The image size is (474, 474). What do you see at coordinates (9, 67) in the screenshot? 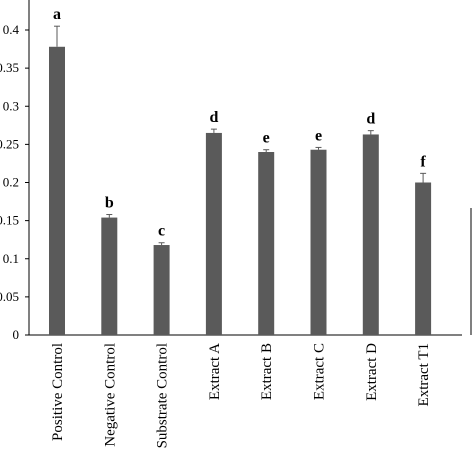
I see `y-tick-label: 0.35` at bounding box center [9, 67].